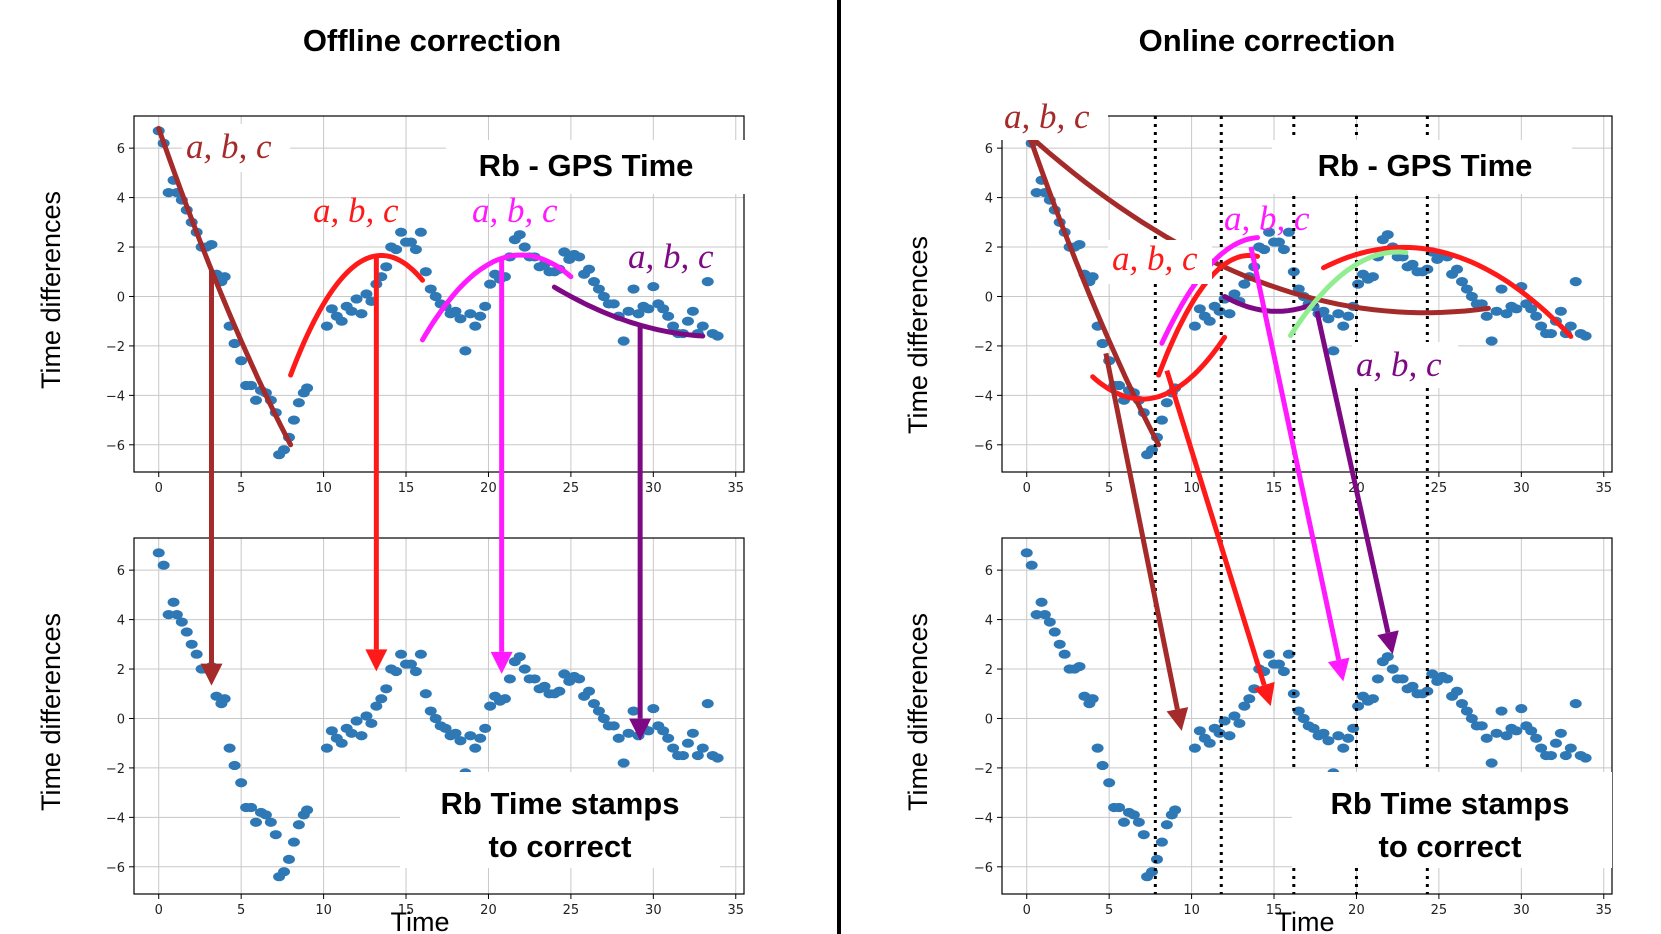 The image size is (1661, 934). I want to click on y-tick-label: −6, so click(115, 446).